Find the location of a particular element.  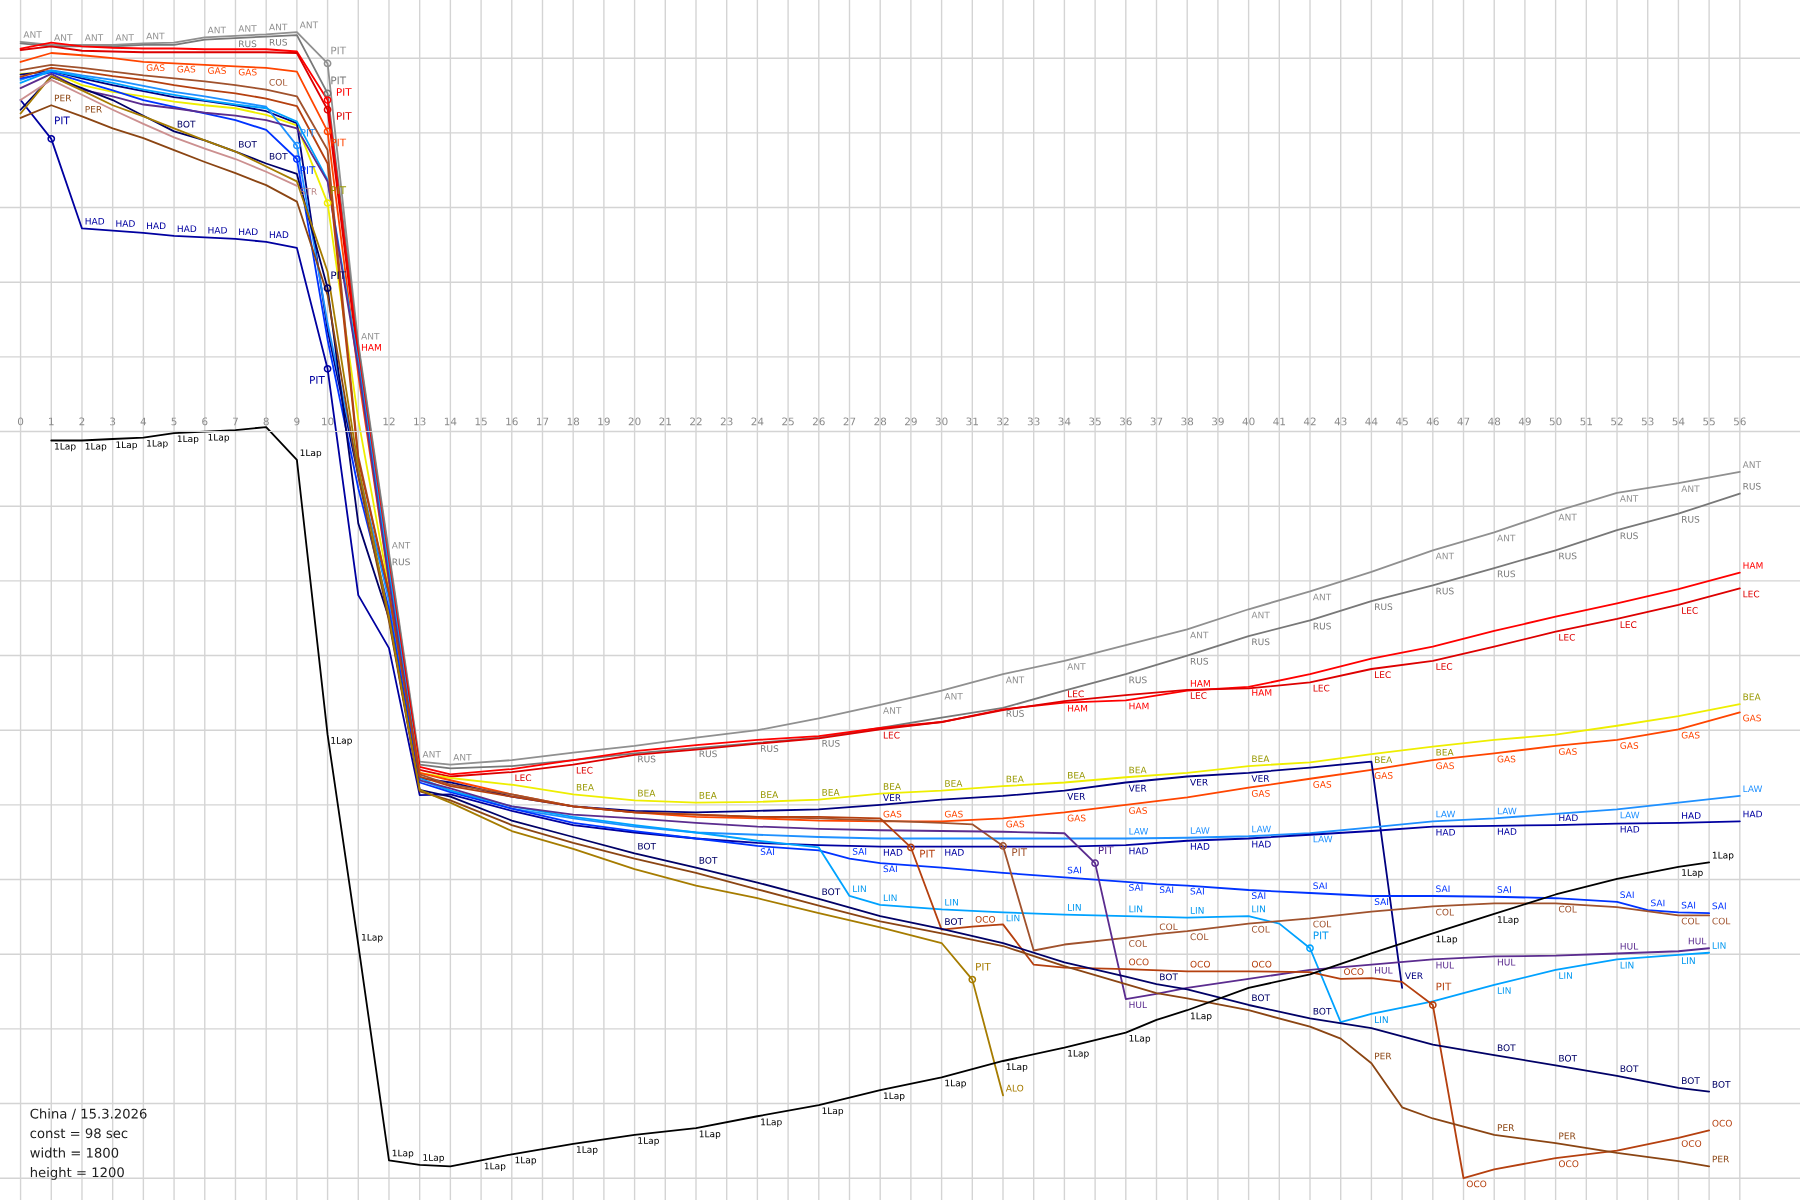

x-tick-label: 27 is located at coordinates (849, 421).